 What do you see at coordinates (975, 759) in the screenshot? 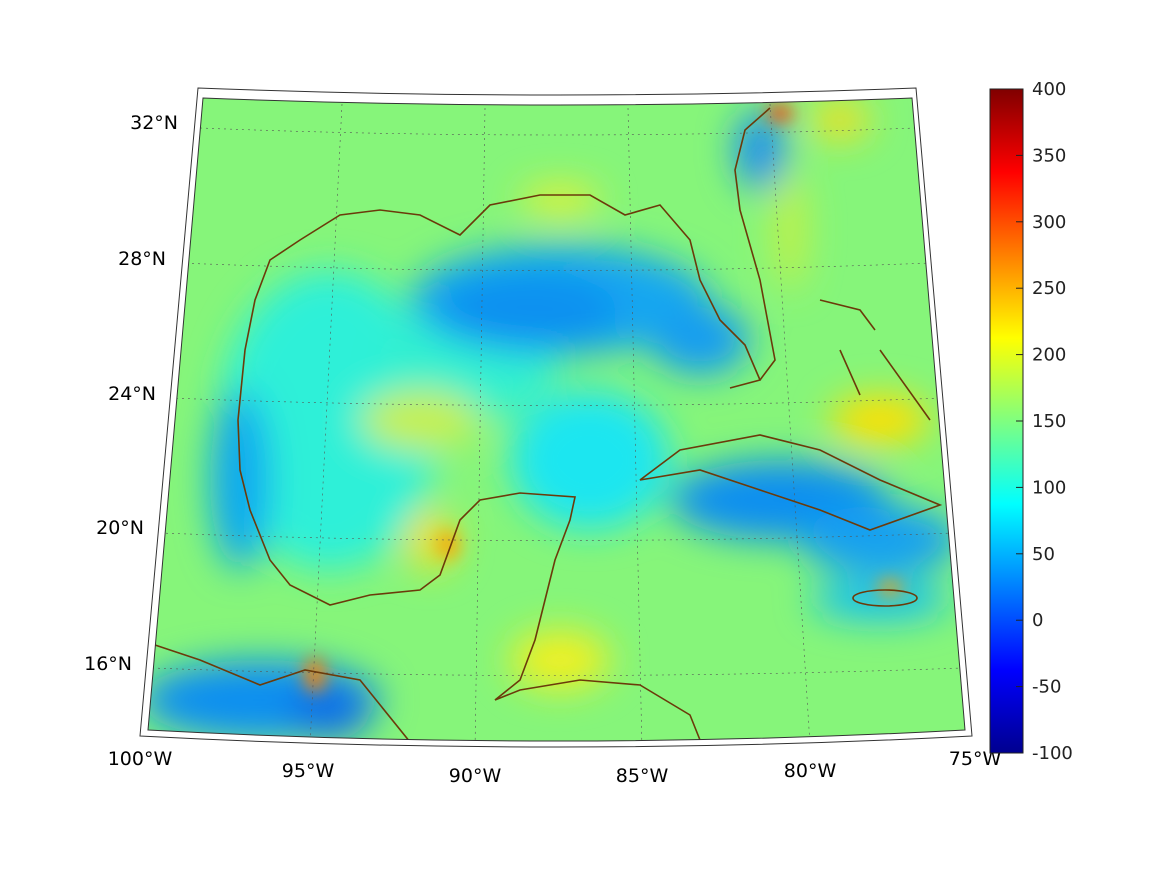
I see `lon-label: 75°W` at bounding box center [975, 759].